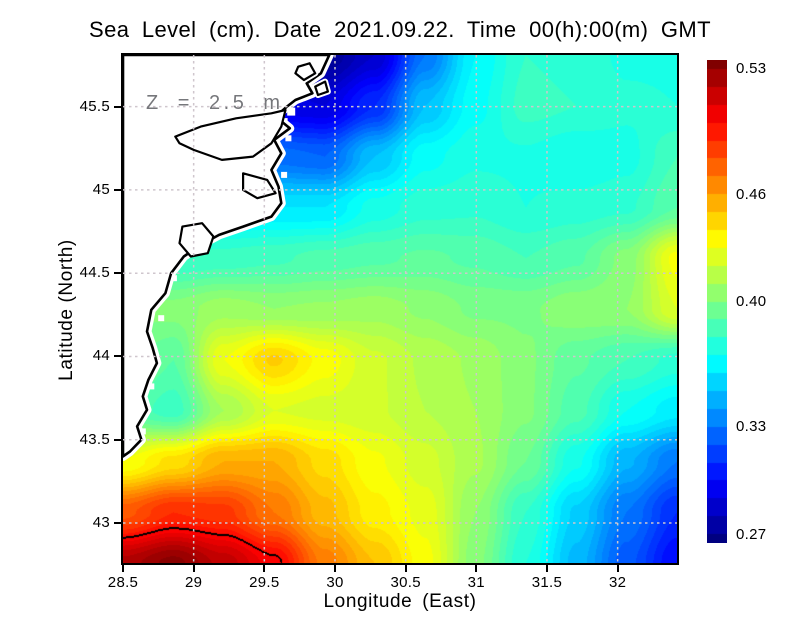  I want to click on colorbar-tick-label: 0.27, so click(751, 534).